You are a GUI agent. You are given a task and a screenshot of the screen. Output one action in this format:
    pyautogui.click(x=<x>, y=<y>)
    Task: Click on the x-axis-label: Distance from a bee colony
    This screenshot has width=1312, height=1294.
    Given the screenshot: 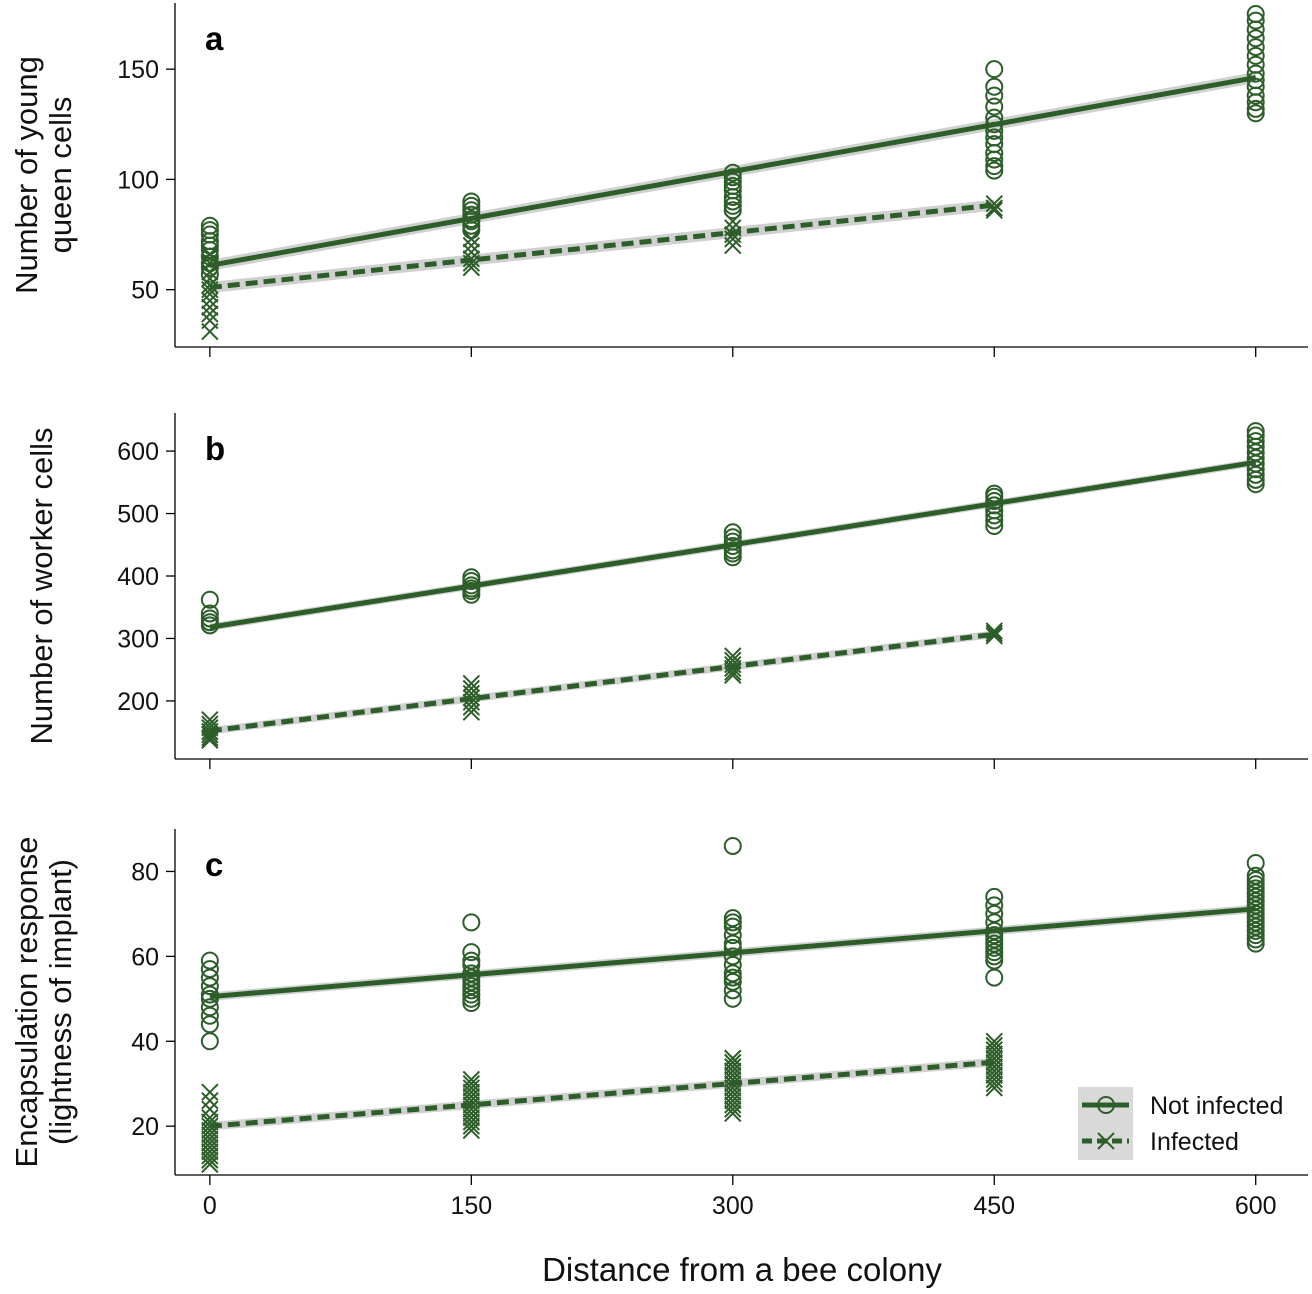 What is the action you would take?
    pyautogui.click(x=742, y=1269)
    